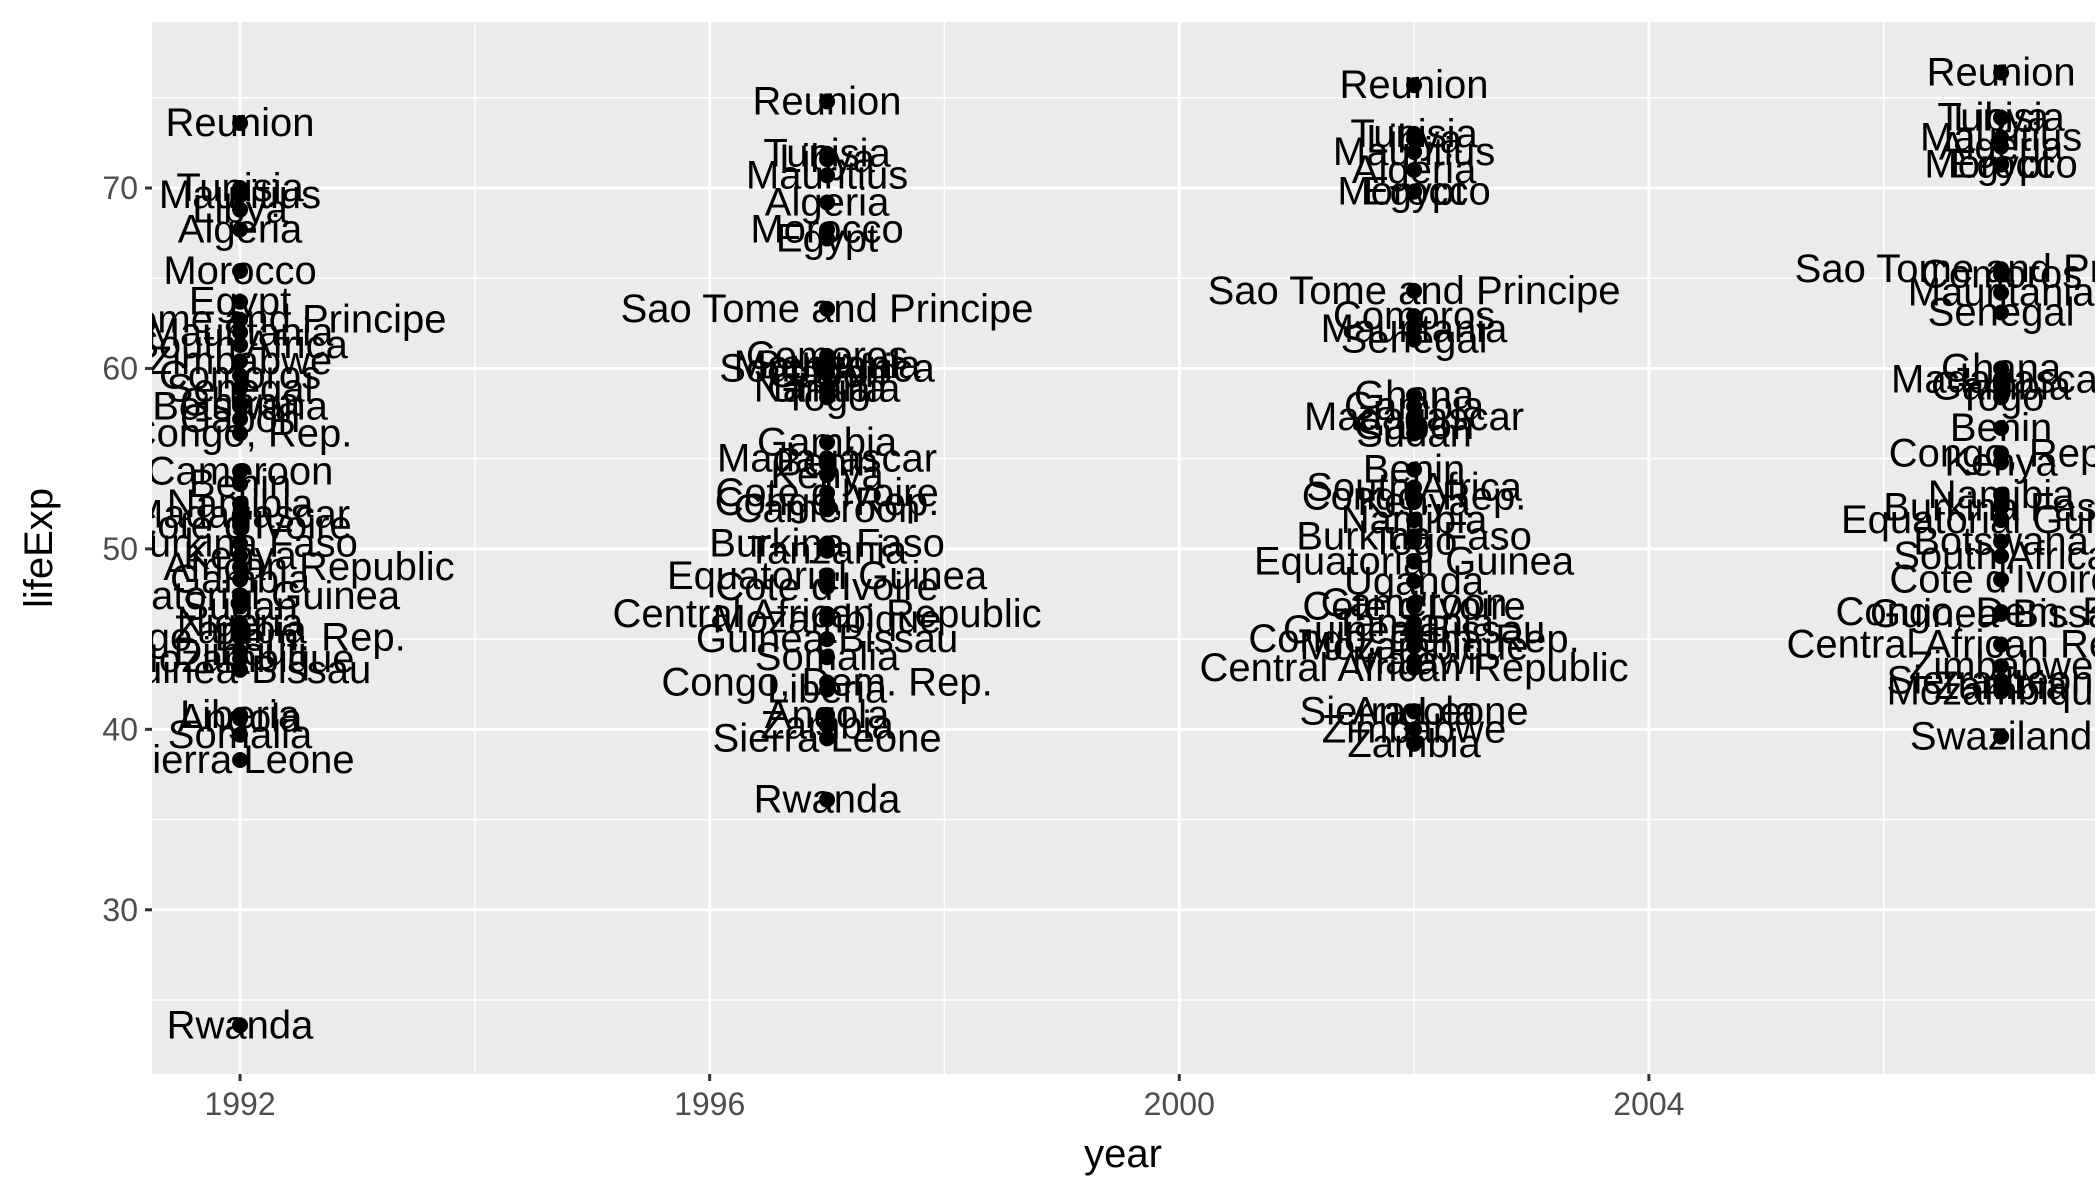 This screenshot has width=2100, height=1200. Describe the element at coordinates (827, 202) in the screenshot. I see `point-label: Algeria` at that location.